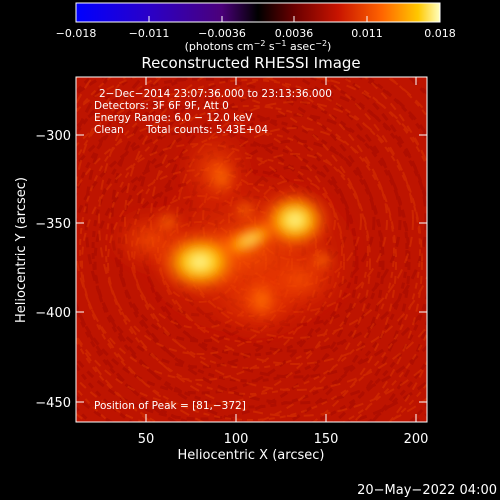 This screenshot has width=500, height=500. Describe the element at coordinates (222, 33) in the screenshot. I see `colorbar-tick-2: −0.0036` at that location.